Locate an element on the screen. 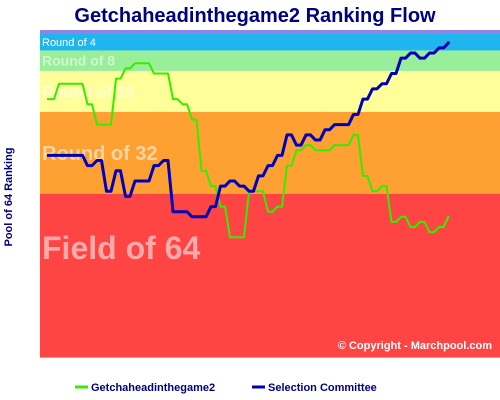 This screenshot has height=400, width=500. y-axis-label: Pool of 64 Ranking is located at coordinates (9, 196).